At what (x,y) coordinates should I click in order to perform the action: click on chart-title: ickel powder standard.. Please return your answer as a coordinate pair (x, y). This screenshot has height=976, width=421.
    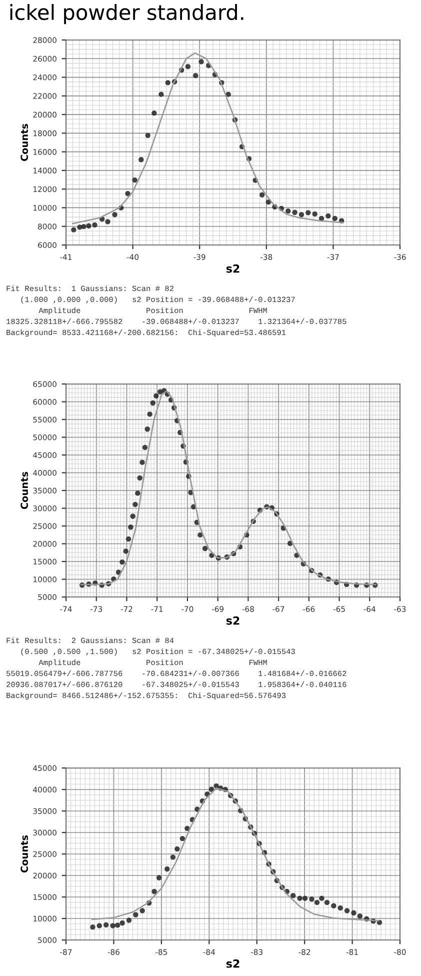
    Looking at the image, I should click on (127, 14).